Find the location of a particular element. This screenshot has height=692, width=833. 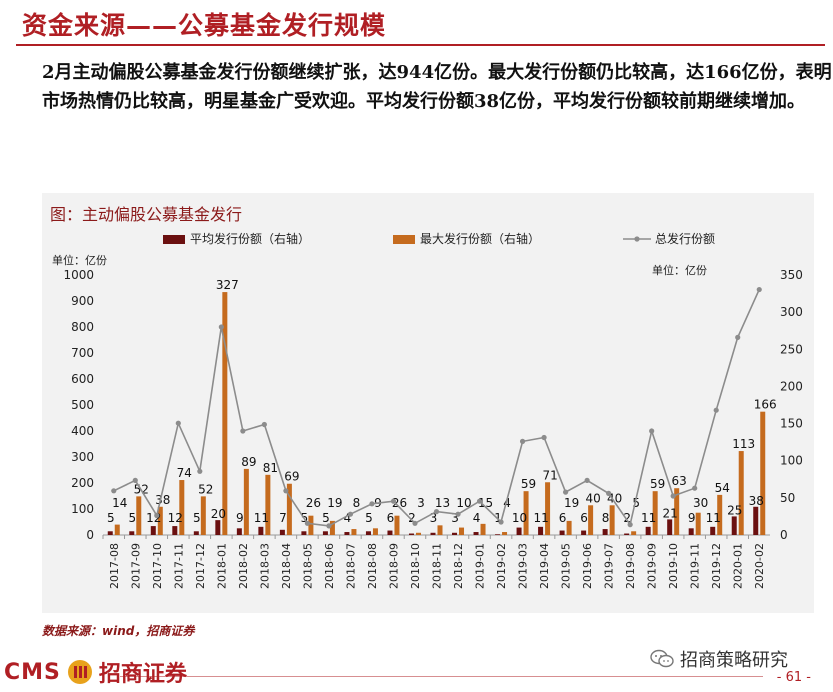

page-title: 资金来源——公募基金发行规模 is located at coordinates (204, 25).